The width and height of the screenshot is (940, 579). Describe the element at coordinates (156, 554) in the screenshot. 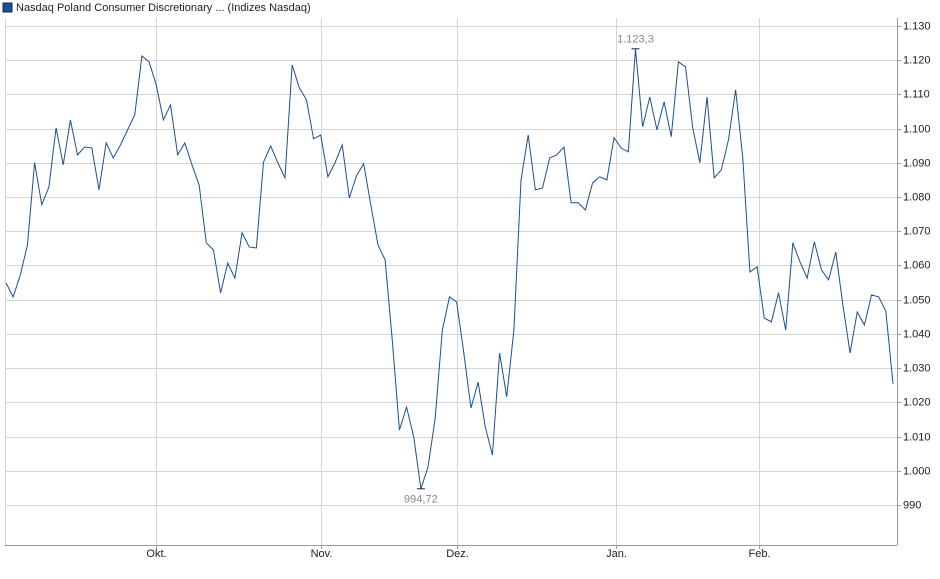

I see `x-tick-label: Okt.` at that location.